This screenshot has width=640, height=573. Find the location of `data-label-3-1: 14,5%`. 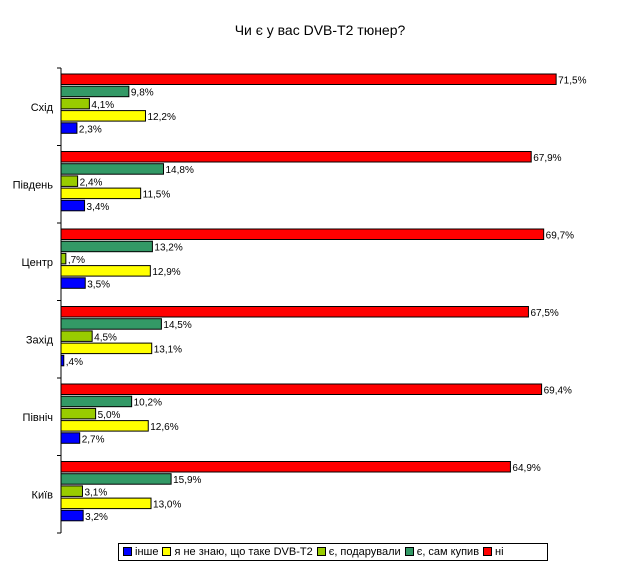

data-label-3-1: 14,5% is located at coordinates (177, 325).